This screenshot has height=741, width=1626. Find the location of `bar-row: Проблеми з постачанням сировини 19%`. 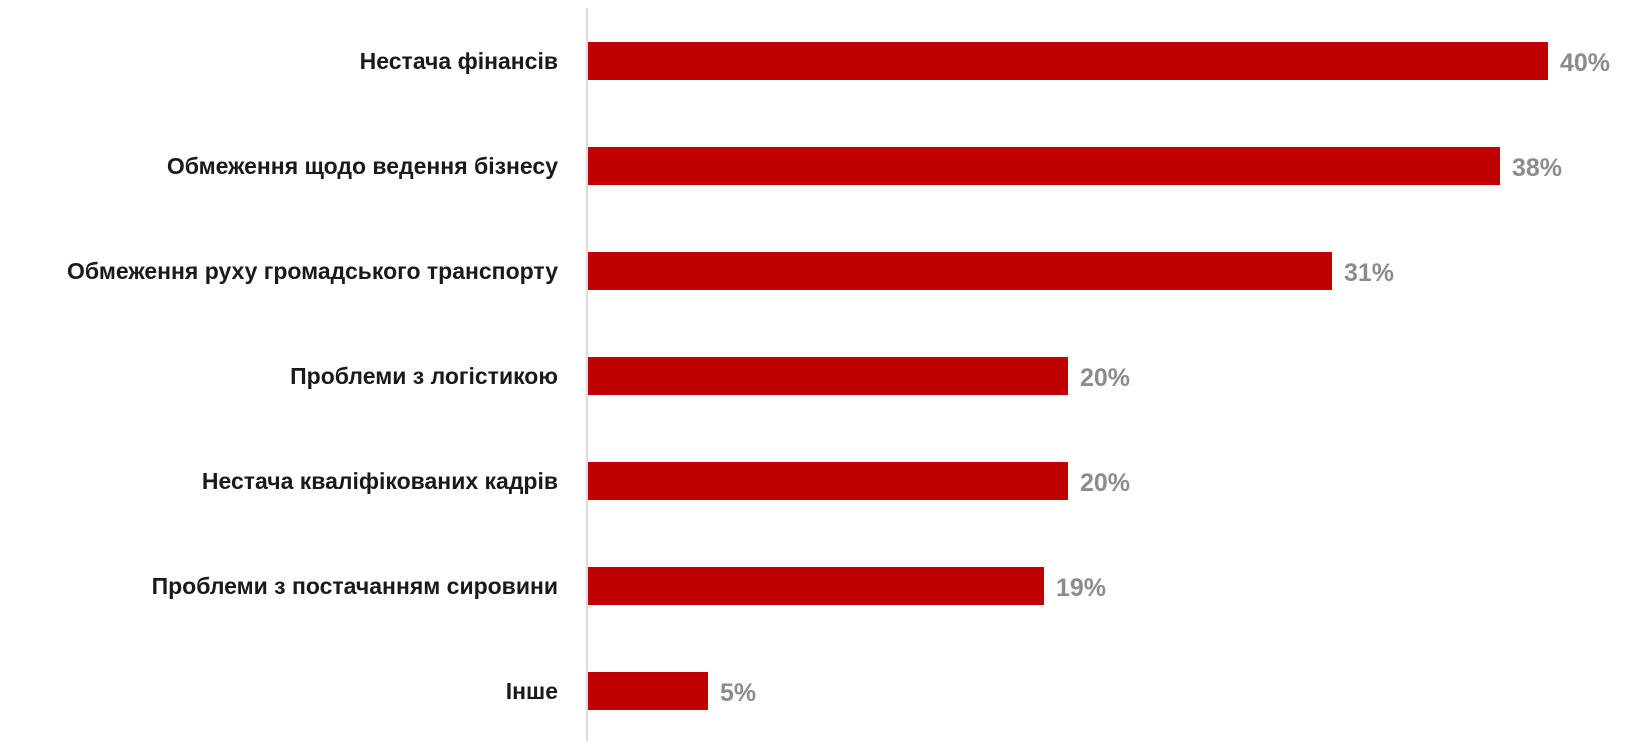

bar-row: Проблеми з постачанням сировини 19% is located at coordinates (629, 586).